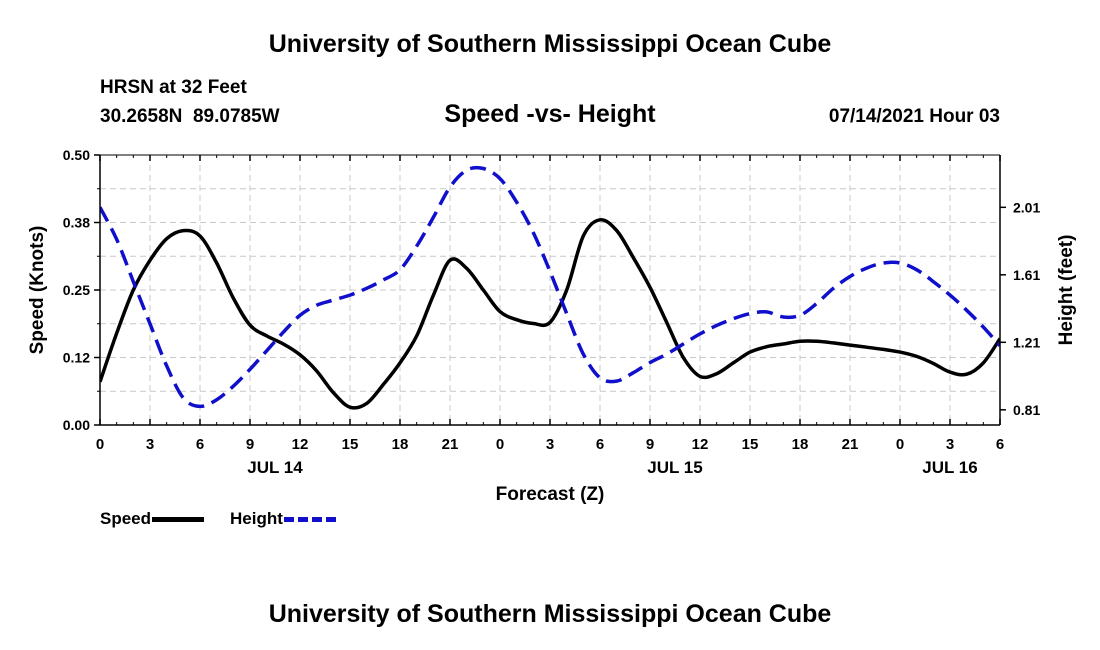  Describe the element at coordinates (1026, 410) in the screenshot. I see `y2-tick-label: 0.81` at that location.